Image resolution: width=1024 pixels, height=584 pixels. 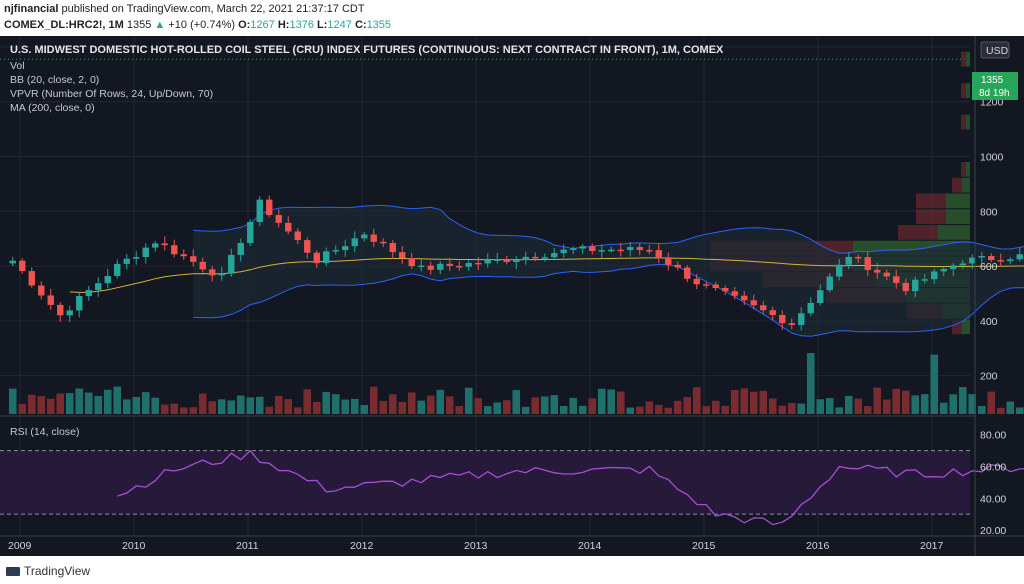 What do you see at coordinates (590, 546) in the screenshot?
I see `x-tick-label: 2014` at bounding box center [590, 546].